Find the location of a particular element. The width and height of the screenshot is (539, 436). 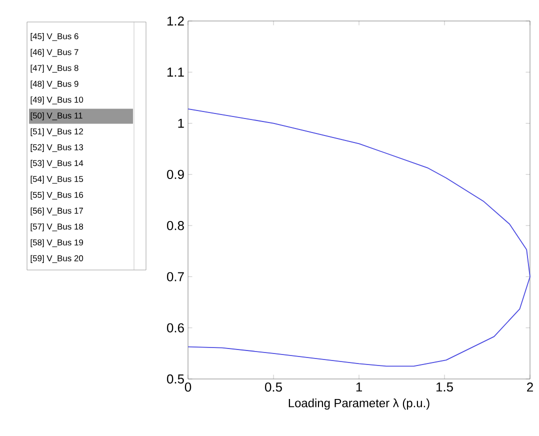

x-tick-label: 1.5 is located at coordinates (444, 387).